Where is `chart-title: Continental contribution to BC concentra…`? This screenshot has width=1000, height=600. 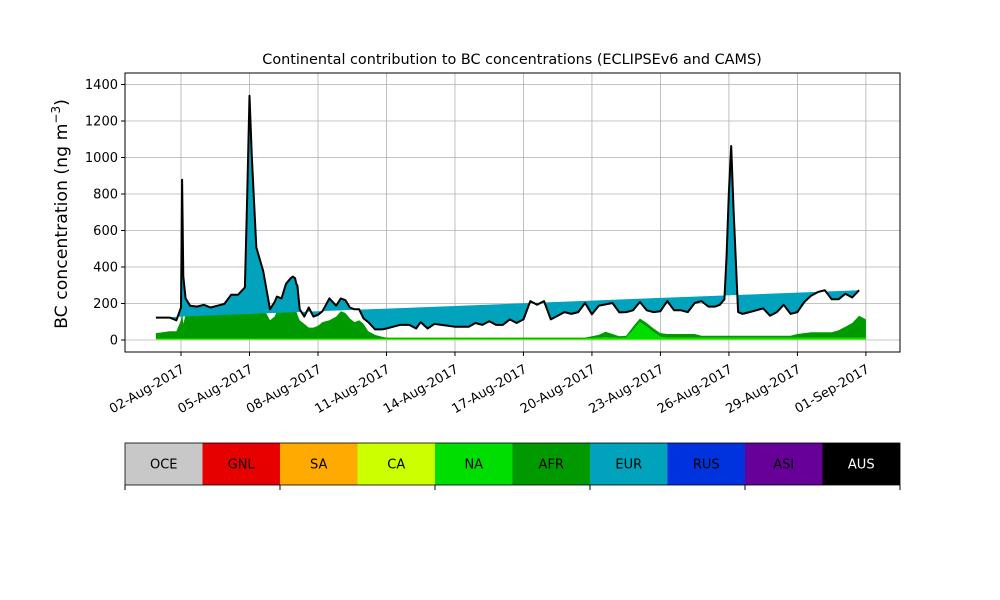
chart-title: Continental contribution to BC concentra… is located at coordinates (511, 60).